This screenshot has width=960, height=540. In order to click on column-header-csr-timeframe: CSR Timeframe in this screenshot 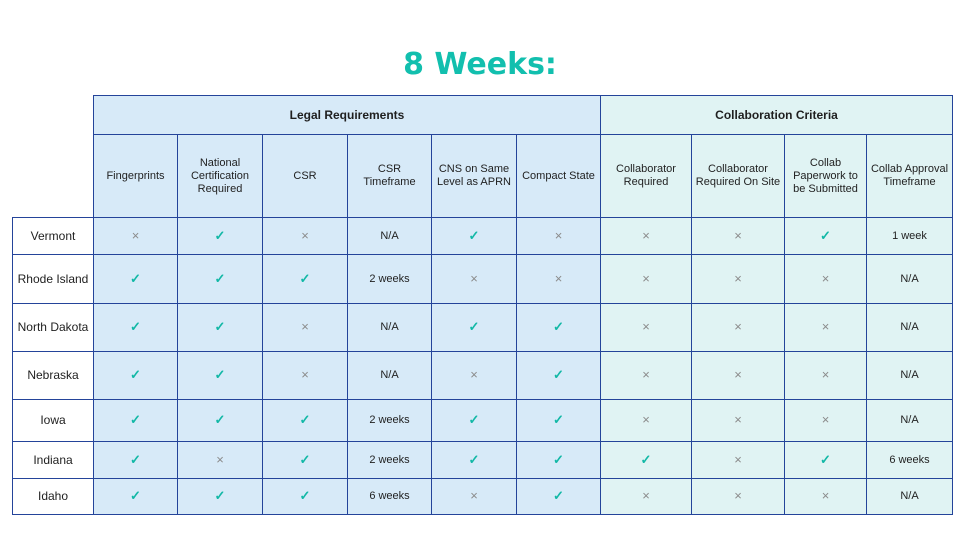, I will do `click(389, 176)`.